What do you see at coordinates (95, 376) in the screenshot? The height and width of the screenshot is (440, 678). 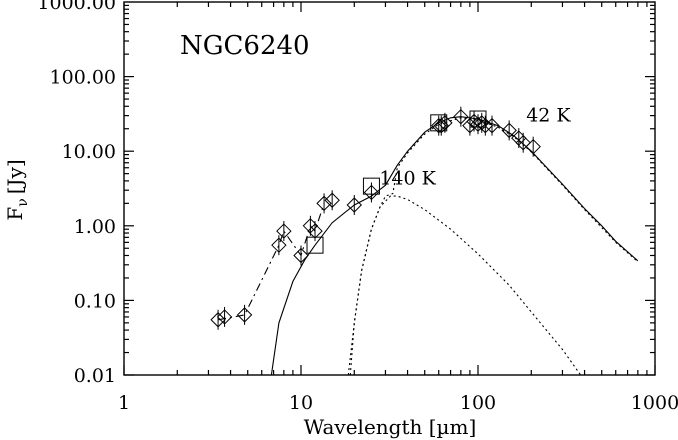 I see `y-tick-label: 0.01` at bounding box center [95, 376].